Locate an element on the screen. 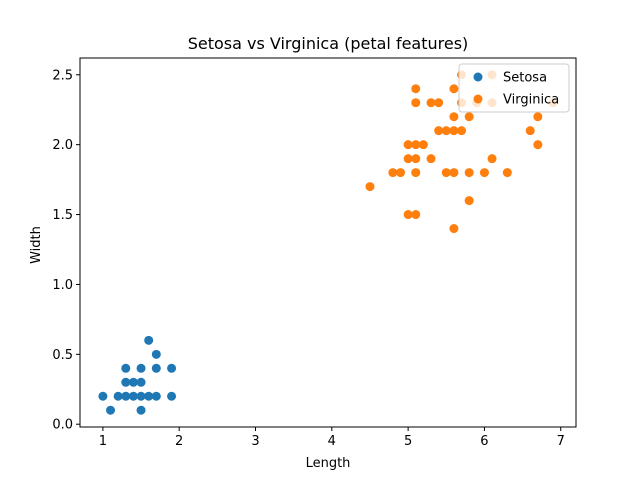 The height and width of the screenshot is (480, 640). x-tick-label: 2 is located at coordinates (179, 441).